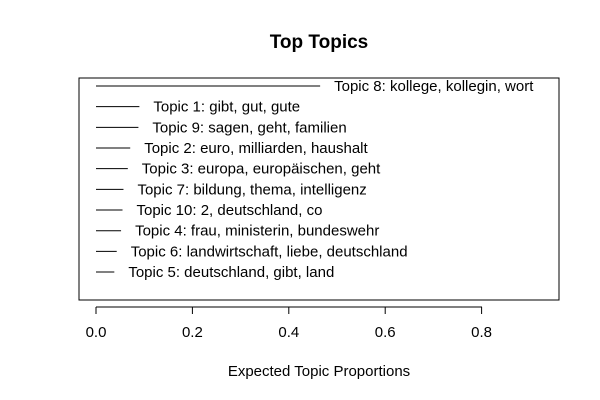 Image resolution: width=600 pixels, height=400 pixels. What do you see at coordinates (481, 332) in the screenshot?
I see `x-tick-label: 0.8` at bounding box center [481, 332].